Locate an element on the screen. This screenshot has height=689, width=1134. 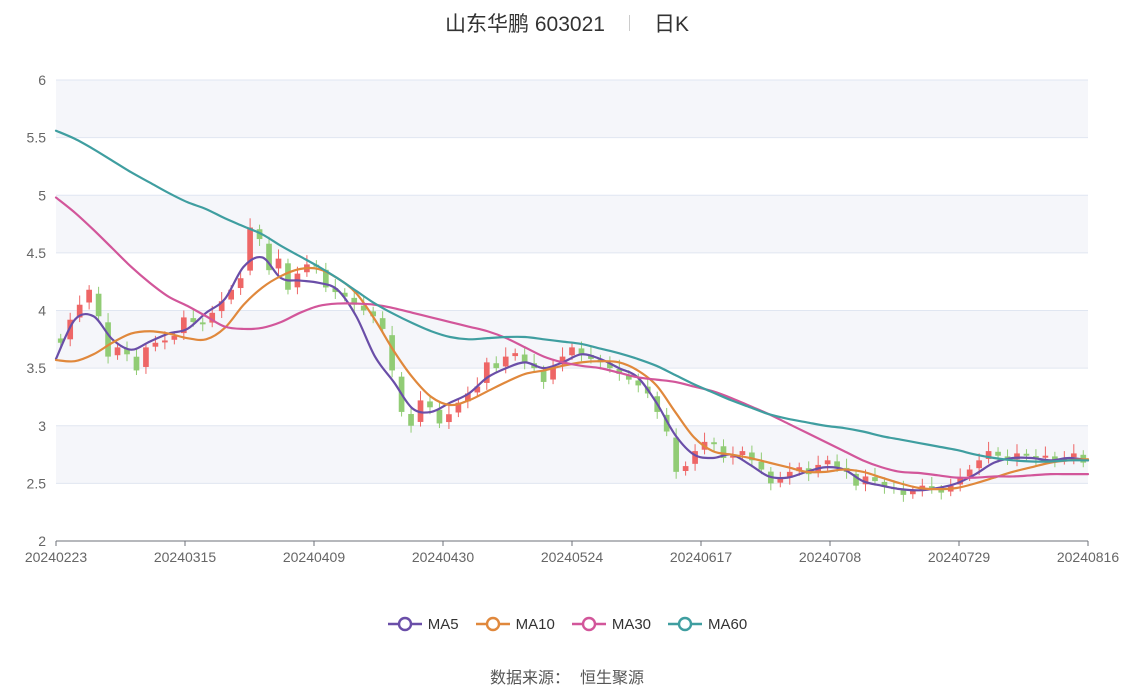
legend-label: MA5 is located at coordinates (443, 624).